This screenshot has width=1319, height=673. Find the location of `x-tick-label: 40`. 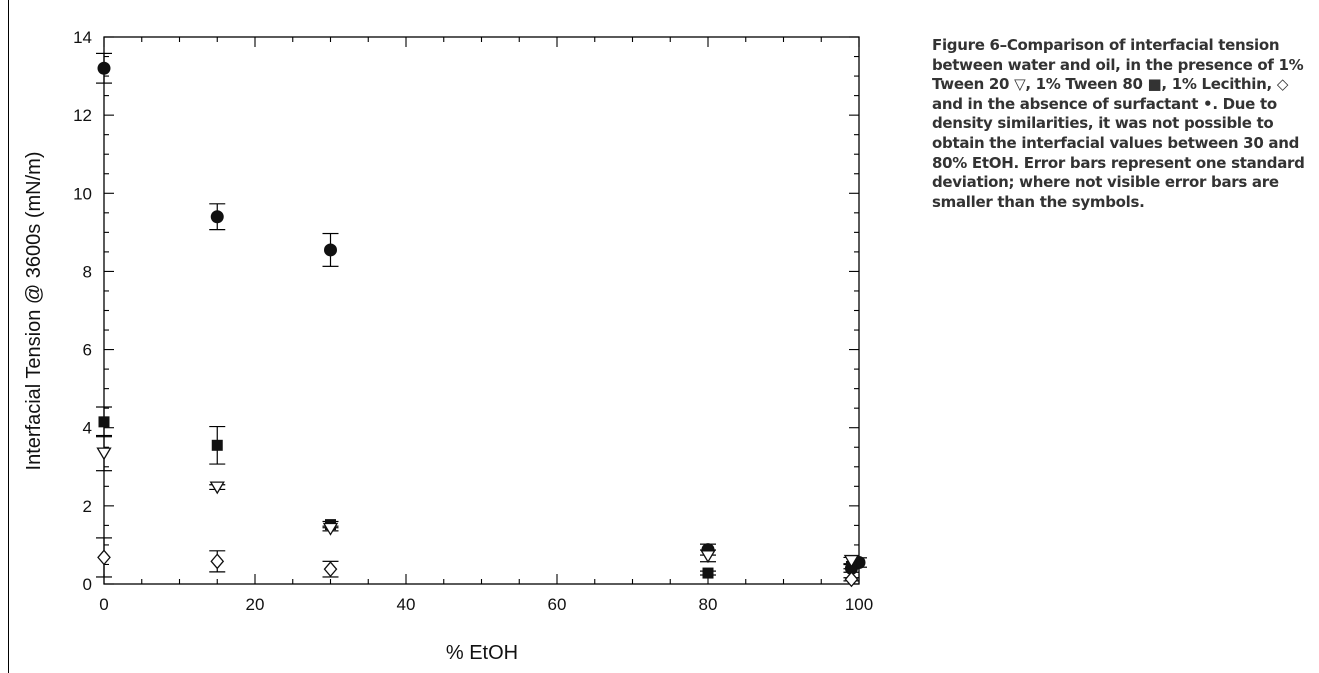

x-tick-label: 40 is located at coordinates (406, 604).